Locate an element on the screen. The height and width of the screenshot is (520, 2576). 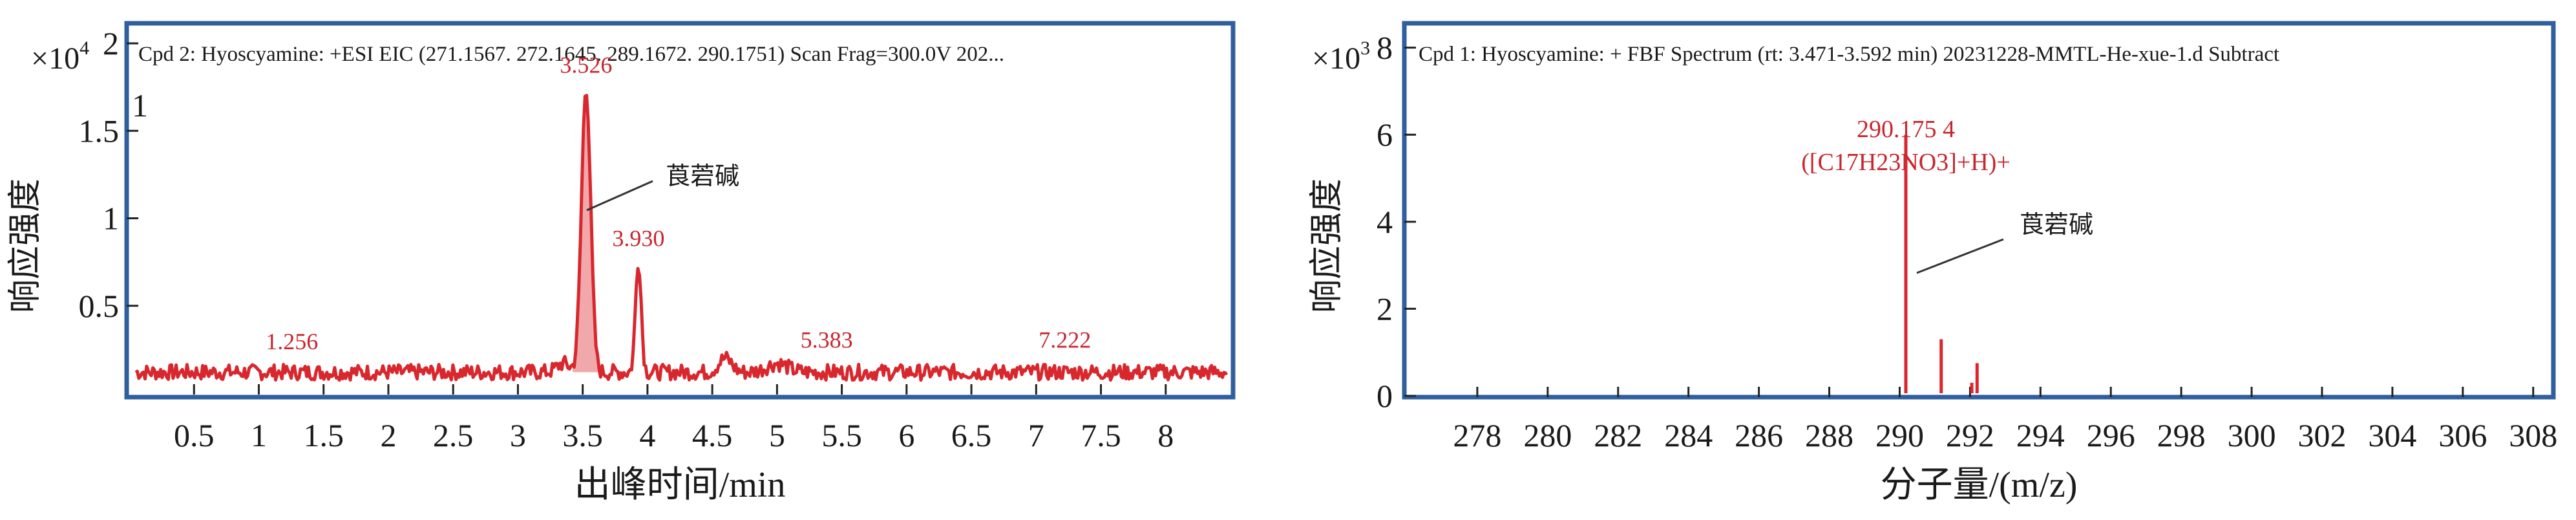
y-tick-label: 8 is located at coordinates (1385, 48).